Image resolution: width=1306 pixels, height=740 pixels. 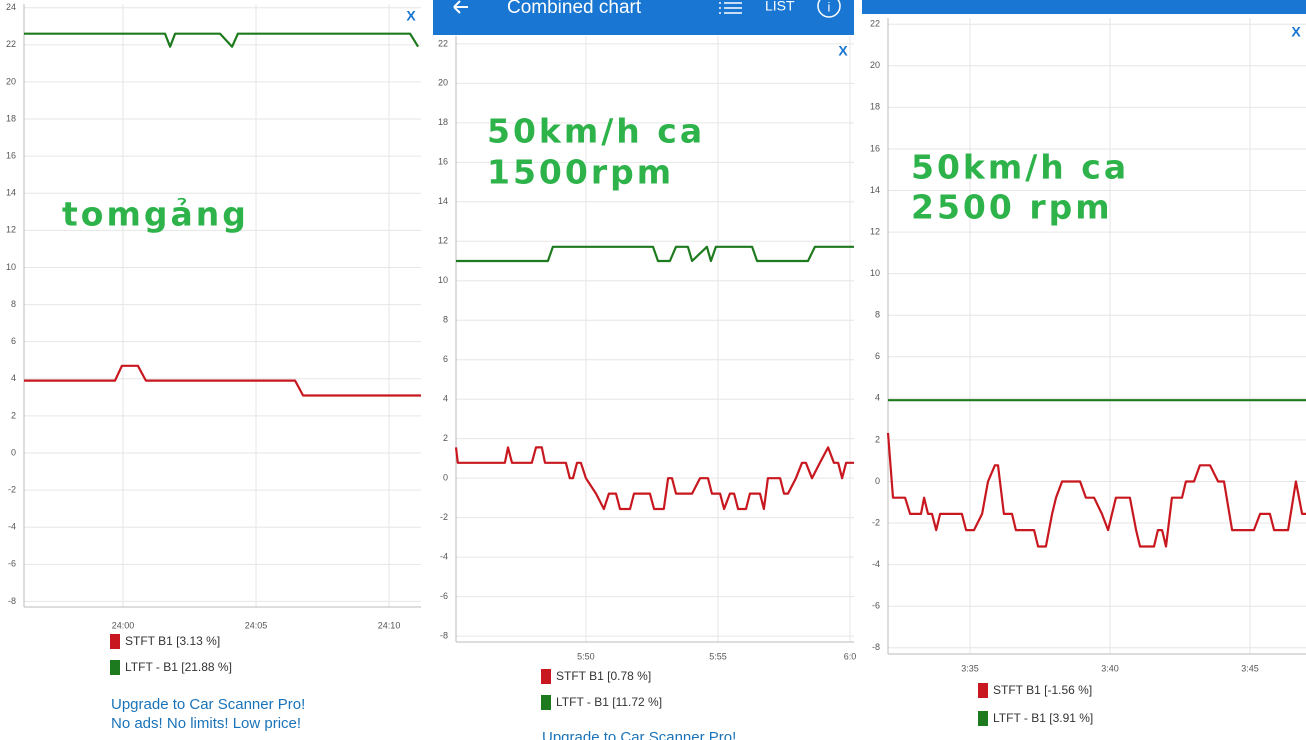 What do you see at coordinates (256, 625) in the screenshot?
I see `x-tick-label: 24:05` at bounding box center [256, 625].